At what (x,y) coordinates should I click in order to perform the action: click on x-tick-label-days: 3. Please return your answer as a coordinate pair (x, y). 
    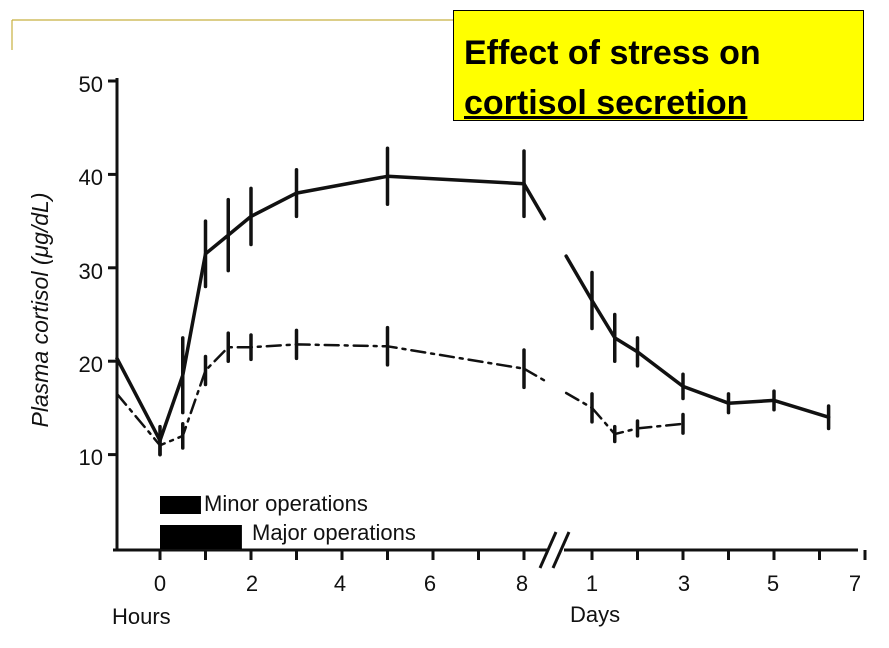
    Looking at the image, I should click on (684, 583).